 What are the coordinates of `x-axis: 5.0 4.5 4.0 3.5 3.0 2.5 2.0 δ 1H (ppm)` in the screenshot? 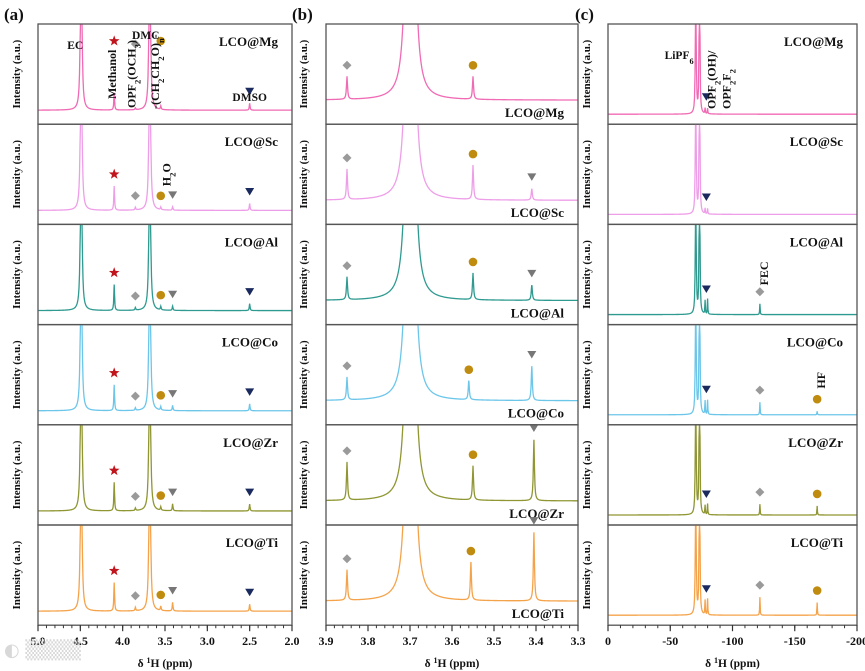 It's located at (165, 647).